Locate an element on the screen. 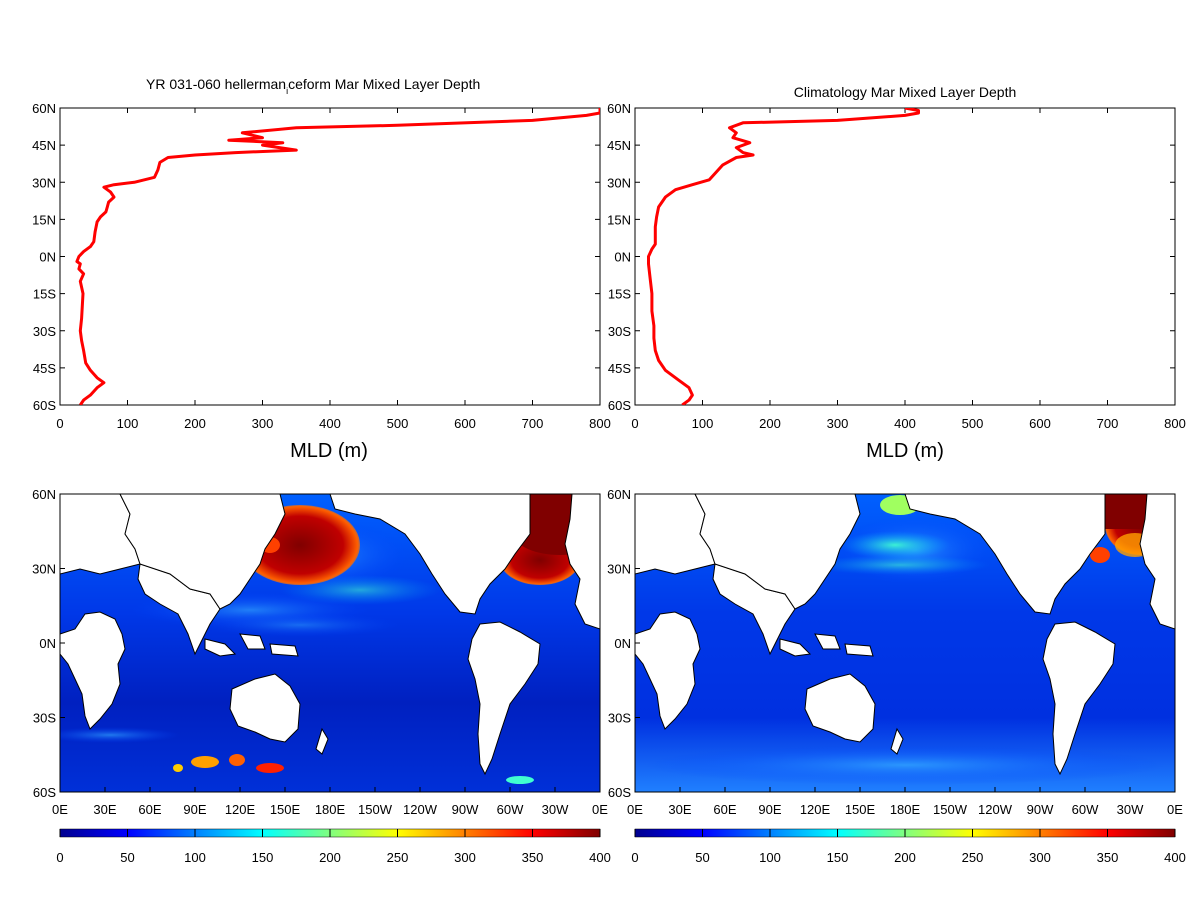 The width and height of the screenshot is (1200, 900). colorbar-tick-label: 200 is located at coordinates (905, 857).